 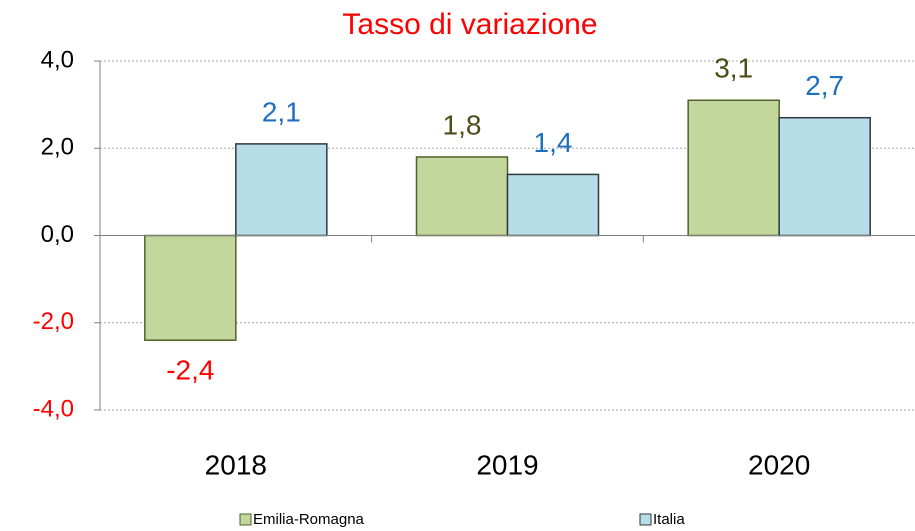 What do you see at coordinates (553, 142) in the screenshot?
I see `data-label: 1,4` at bounding box center [553, 142].